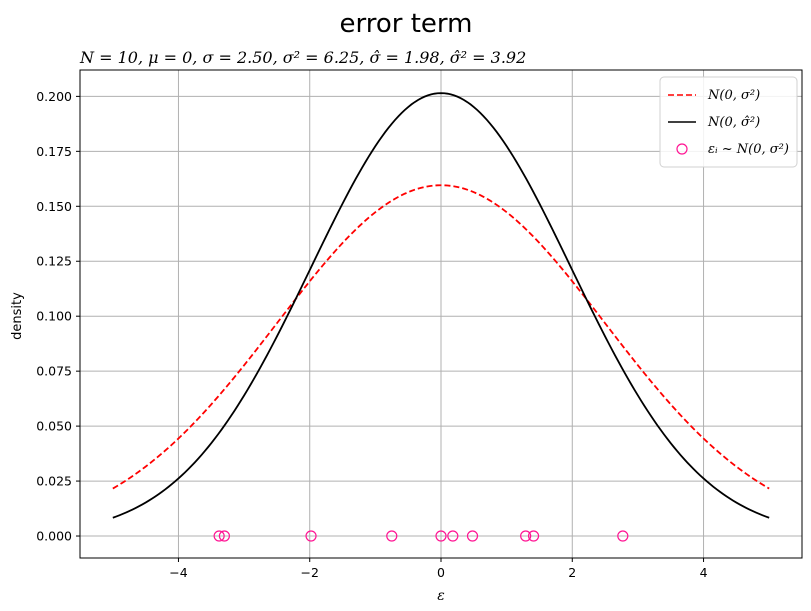  I want to click on chart-suptitle: error term, so click(406, 24).